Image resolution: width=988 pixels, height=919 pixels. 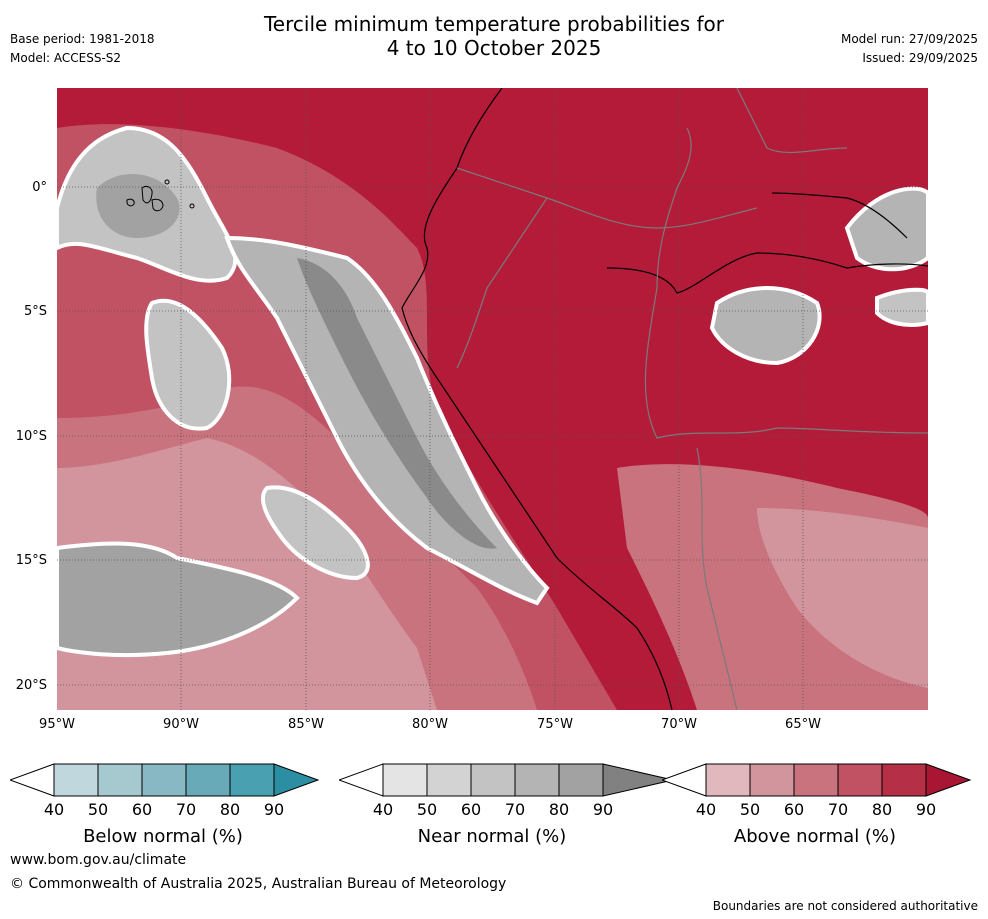 What do you see at coordinates (35, 311) in the screenshot?
I see `lat-label-5s: 5°S` at bounding box center [35, 311].